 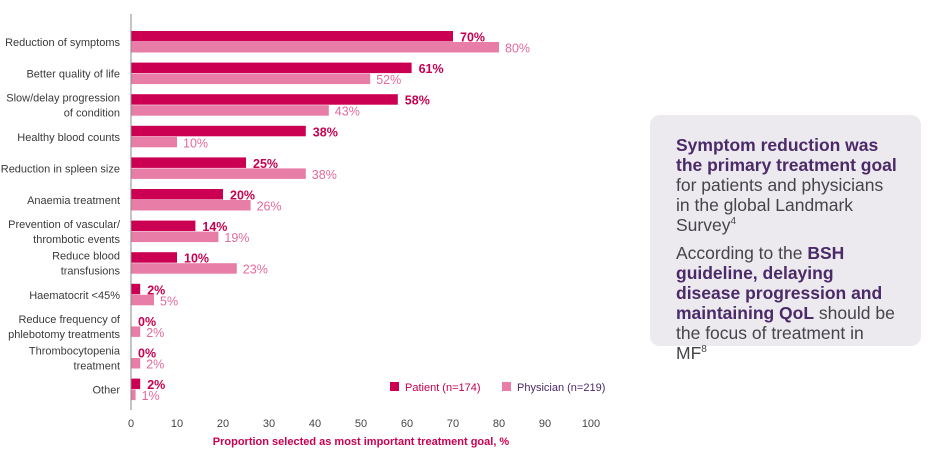 I want to click on legend-label: Patient (n=174), so click(x=443, y=388).